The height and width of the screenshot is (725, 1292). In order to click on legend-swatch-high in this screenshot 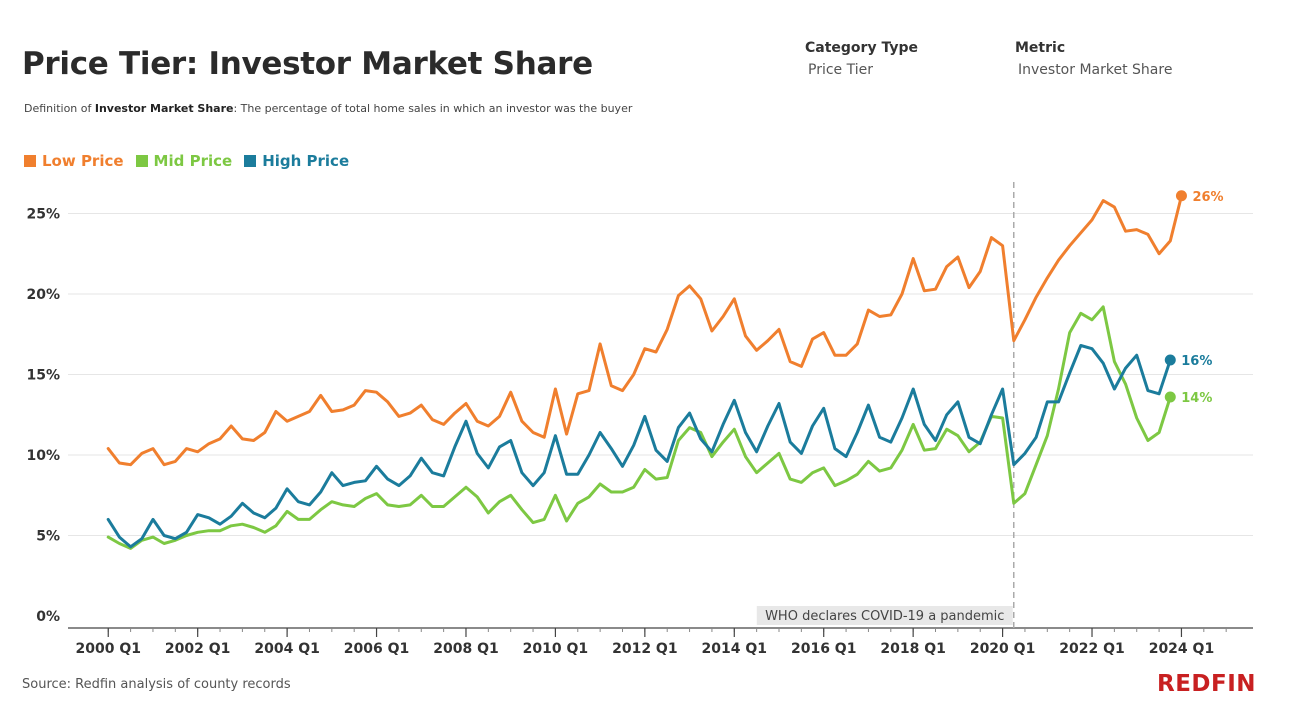, I will do `click(250, 161)`.